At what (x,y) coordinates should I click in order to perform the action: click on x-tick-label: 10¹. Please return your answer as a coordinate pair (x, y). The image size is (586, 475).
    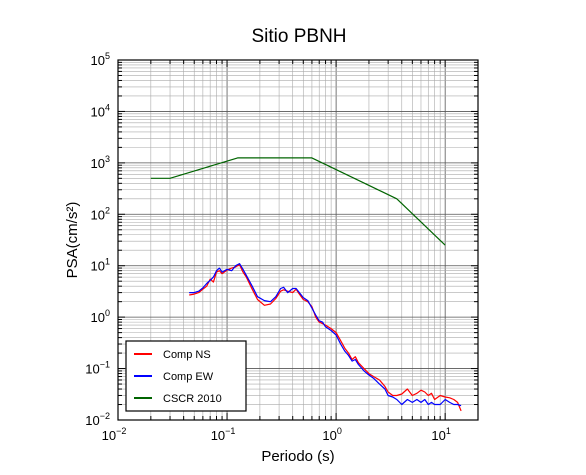
    Looking at the image, I should click on (440, 434).